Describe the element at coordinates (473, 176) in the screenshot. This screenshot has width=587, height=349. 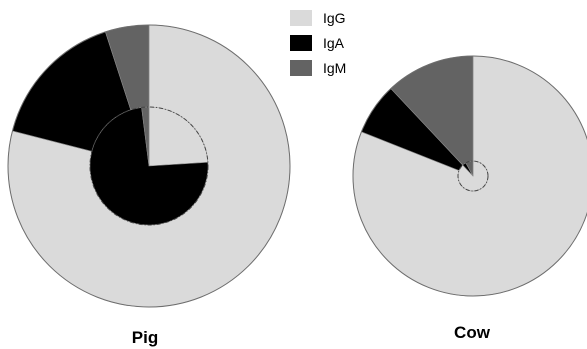
I see `cow-inner-outline` at that location.